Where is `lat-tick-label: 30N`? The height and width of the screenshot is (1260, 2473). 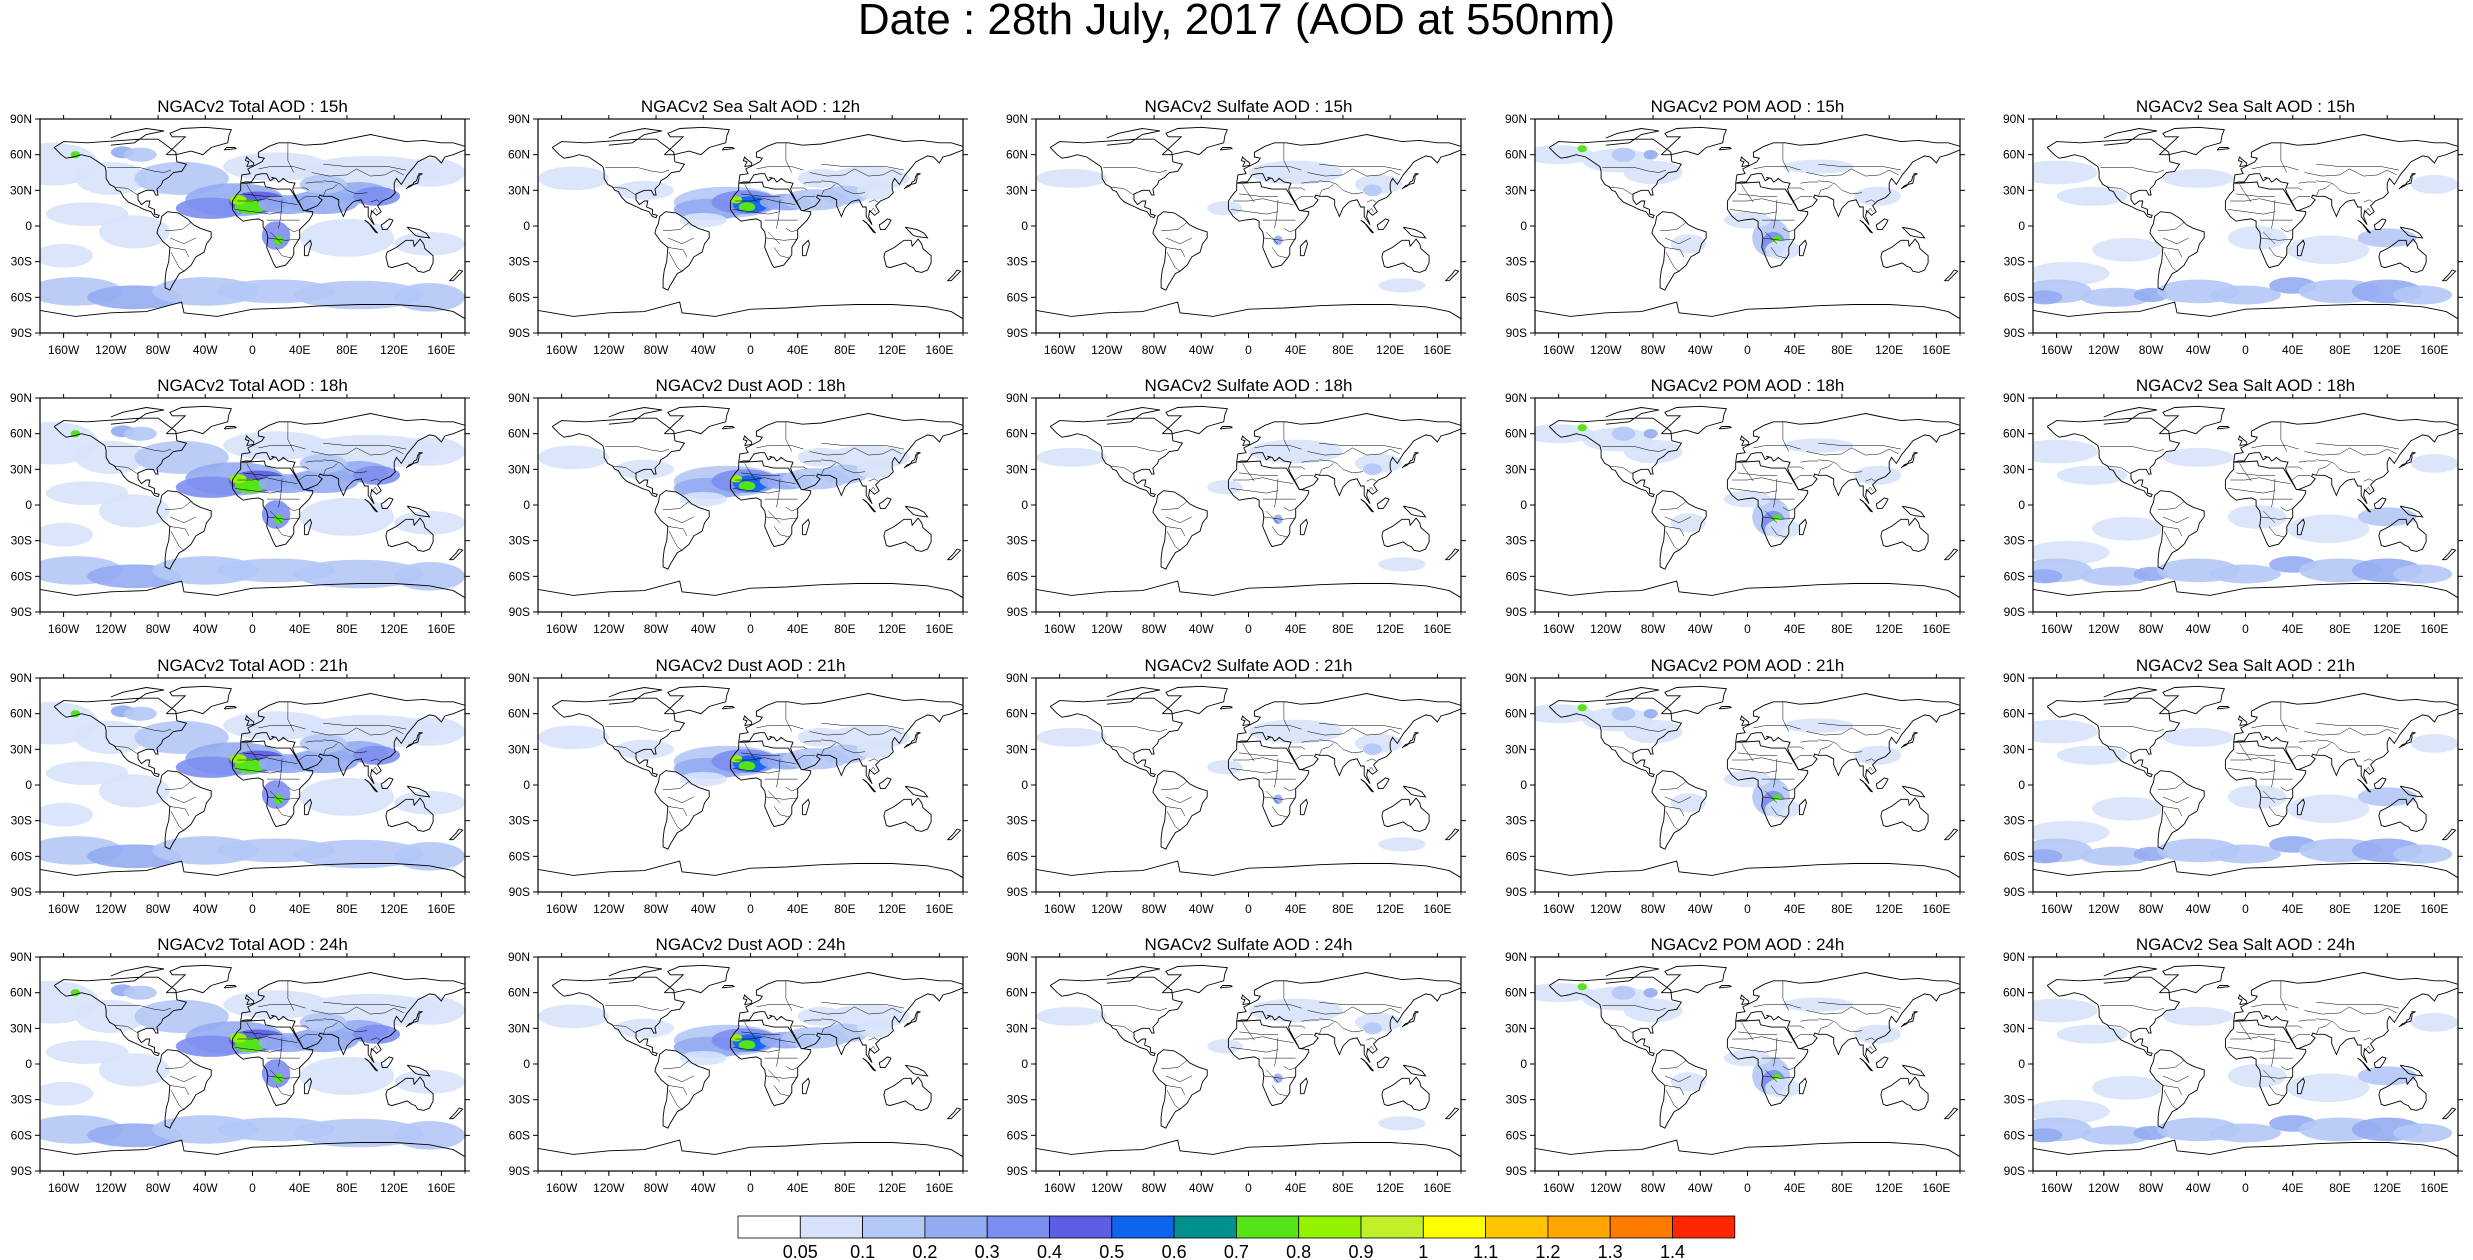
lat-tick-label: 30N is located at coordinates (519, 1028).